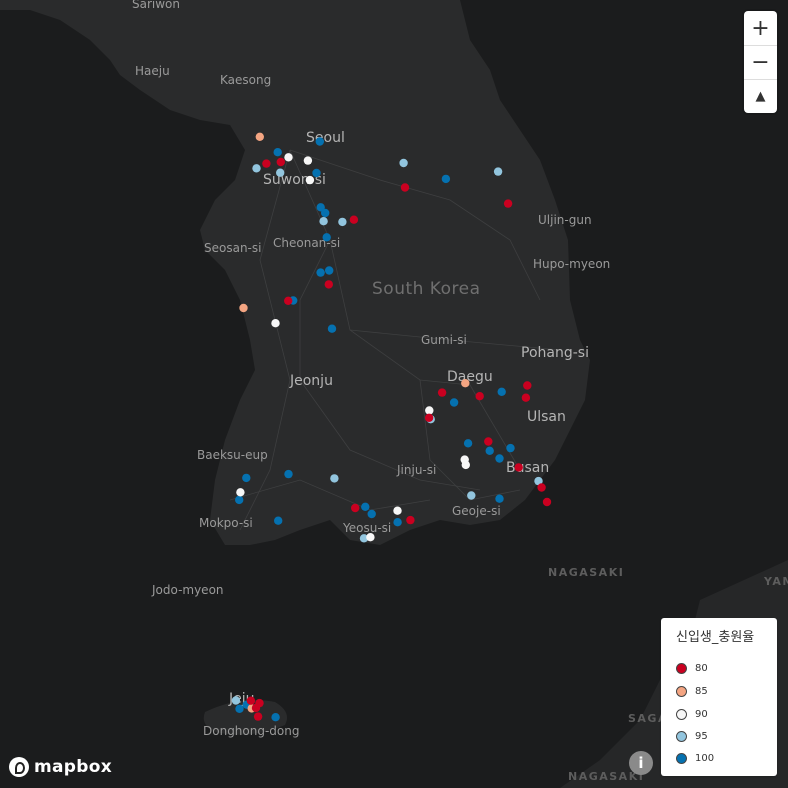  I want to click on place-label: Seoul, so click(325, 138).